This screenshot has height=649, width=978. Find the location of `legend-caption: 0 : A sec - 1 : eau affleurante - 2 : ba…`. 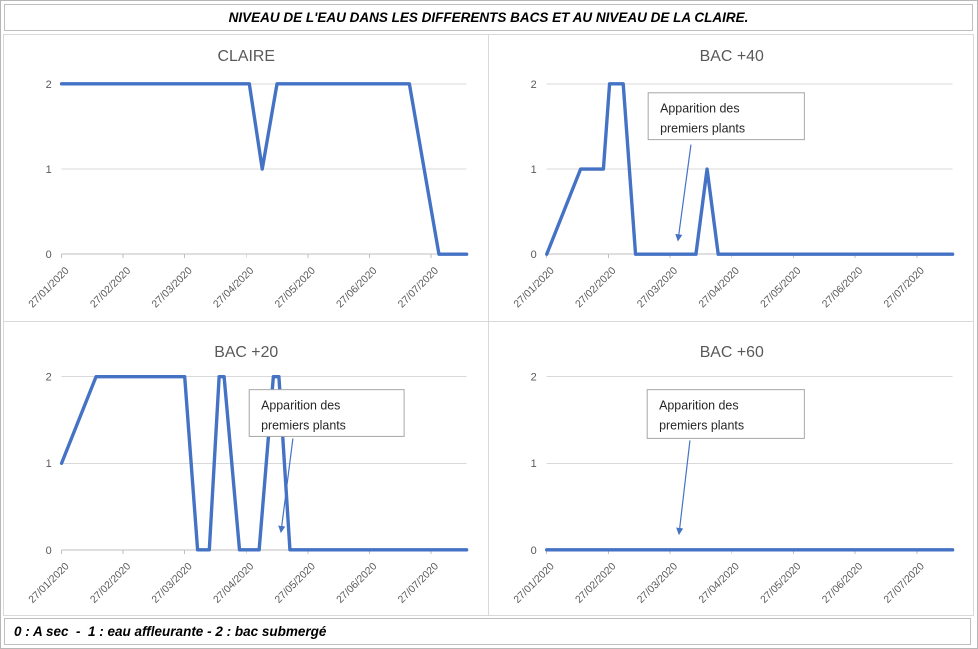

legend-caption: 0 : A sec - 1 : eau affleurante - 2 : ba… is located at coordinates (487, 631).